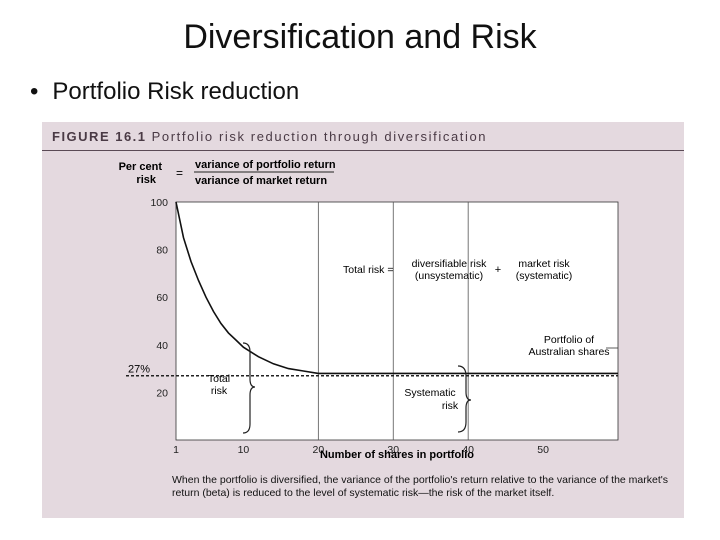 The height and width of the screenshot is (540, 720). Describe the element at coordinates (219, 391) in the screenshot. I see `total-risk-label-line2: risk` at that location.